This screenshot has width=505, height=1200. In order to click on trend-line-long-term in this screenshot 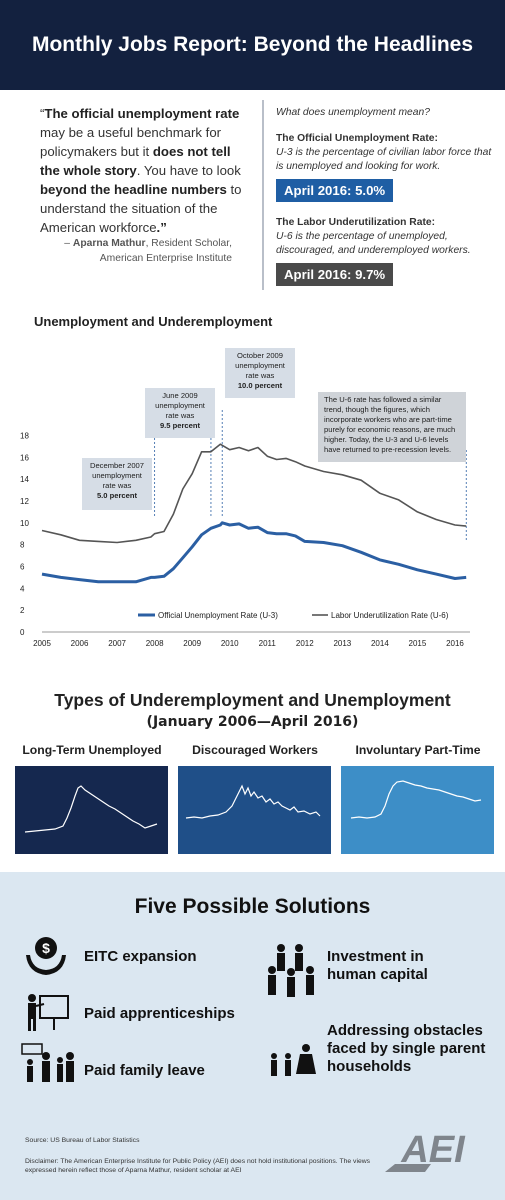, I will do `click(91, 809)`.